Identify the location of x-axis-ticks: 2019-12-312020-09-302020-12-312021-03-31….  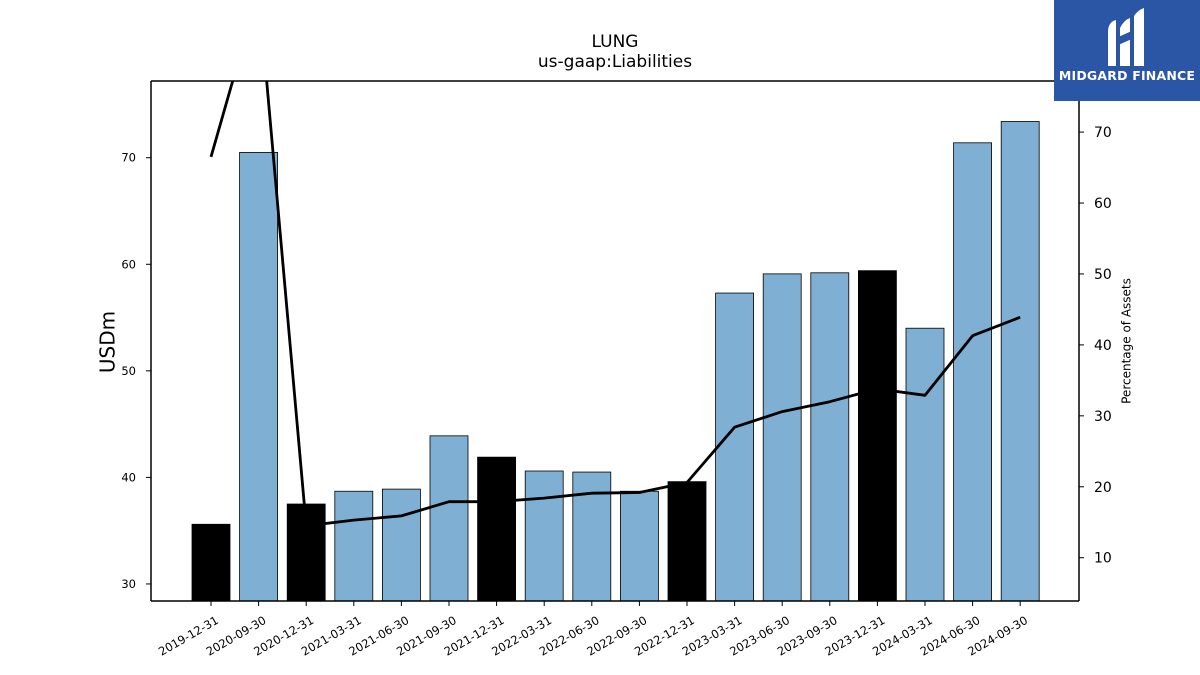
(593, 630).